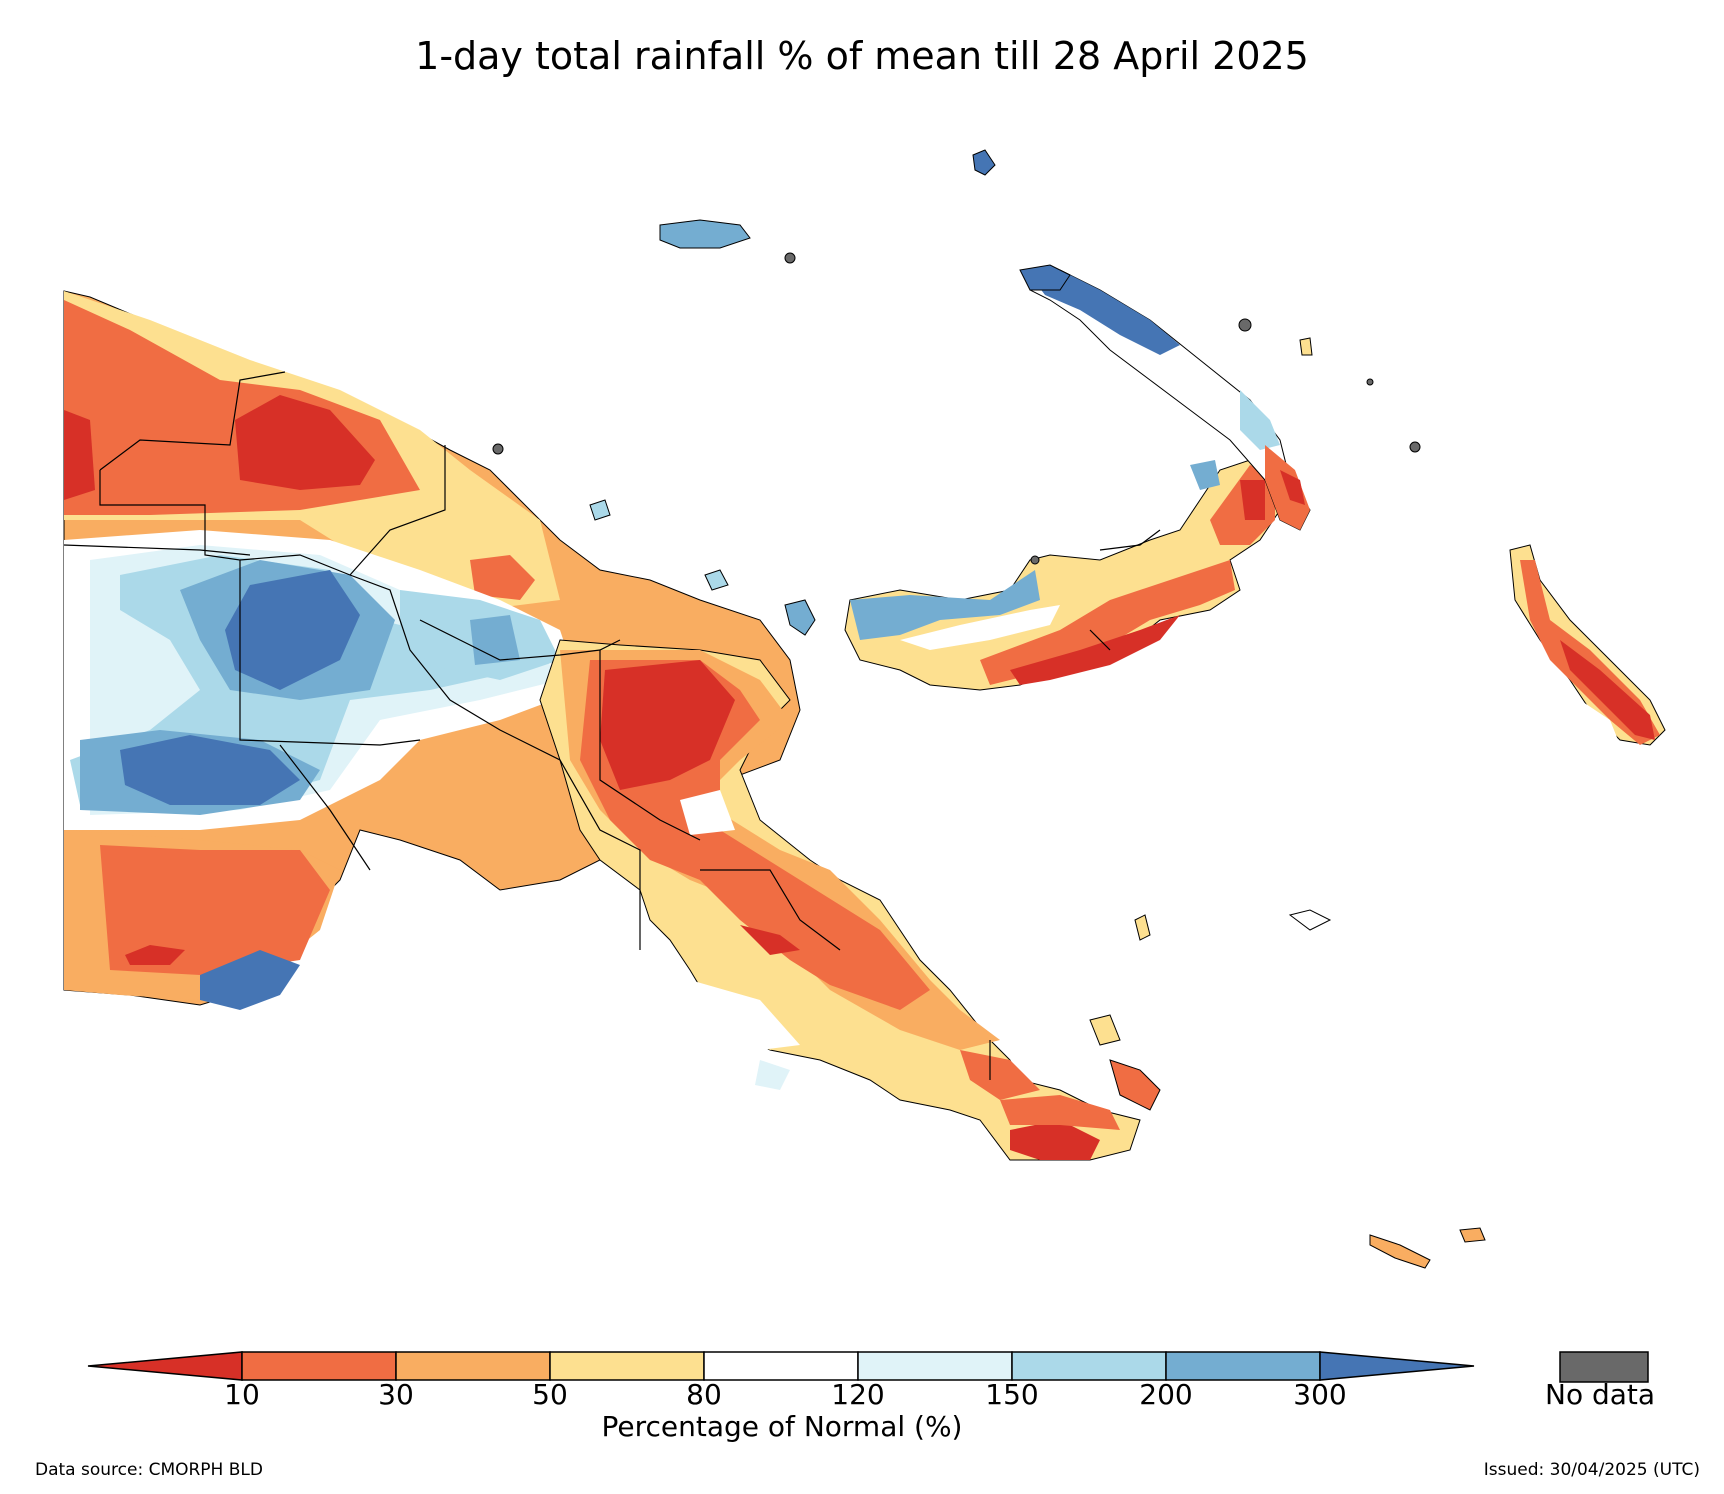 The image size is (1724, 1494). What do you see at coordinates (1252, 500) in the screenshot?
I see `nb-red-east` at bounding box center [1252, 500].